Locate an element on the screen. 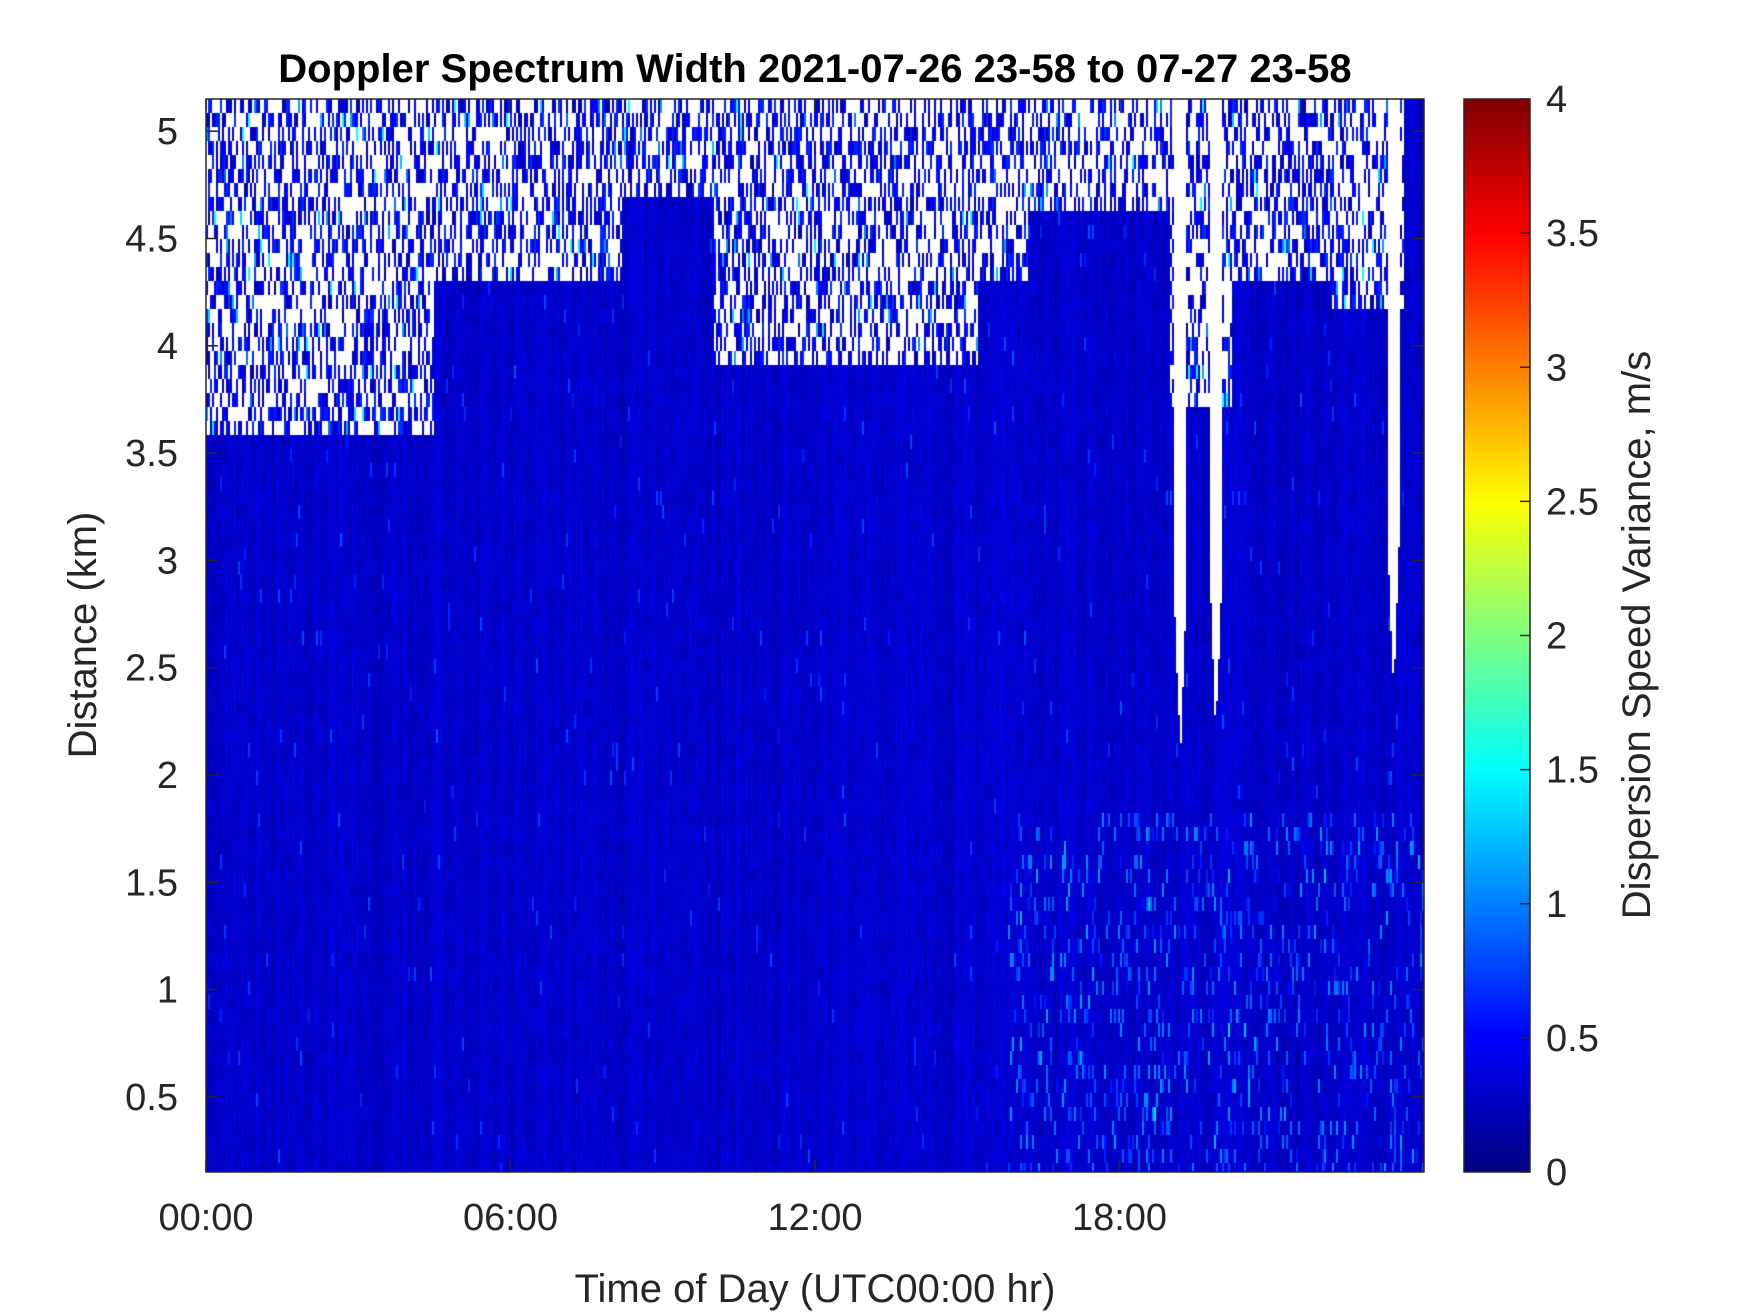 This screenshot has width=1750, height=1313. y-tick-label: 3.5 is located at coordinates (151, 454).